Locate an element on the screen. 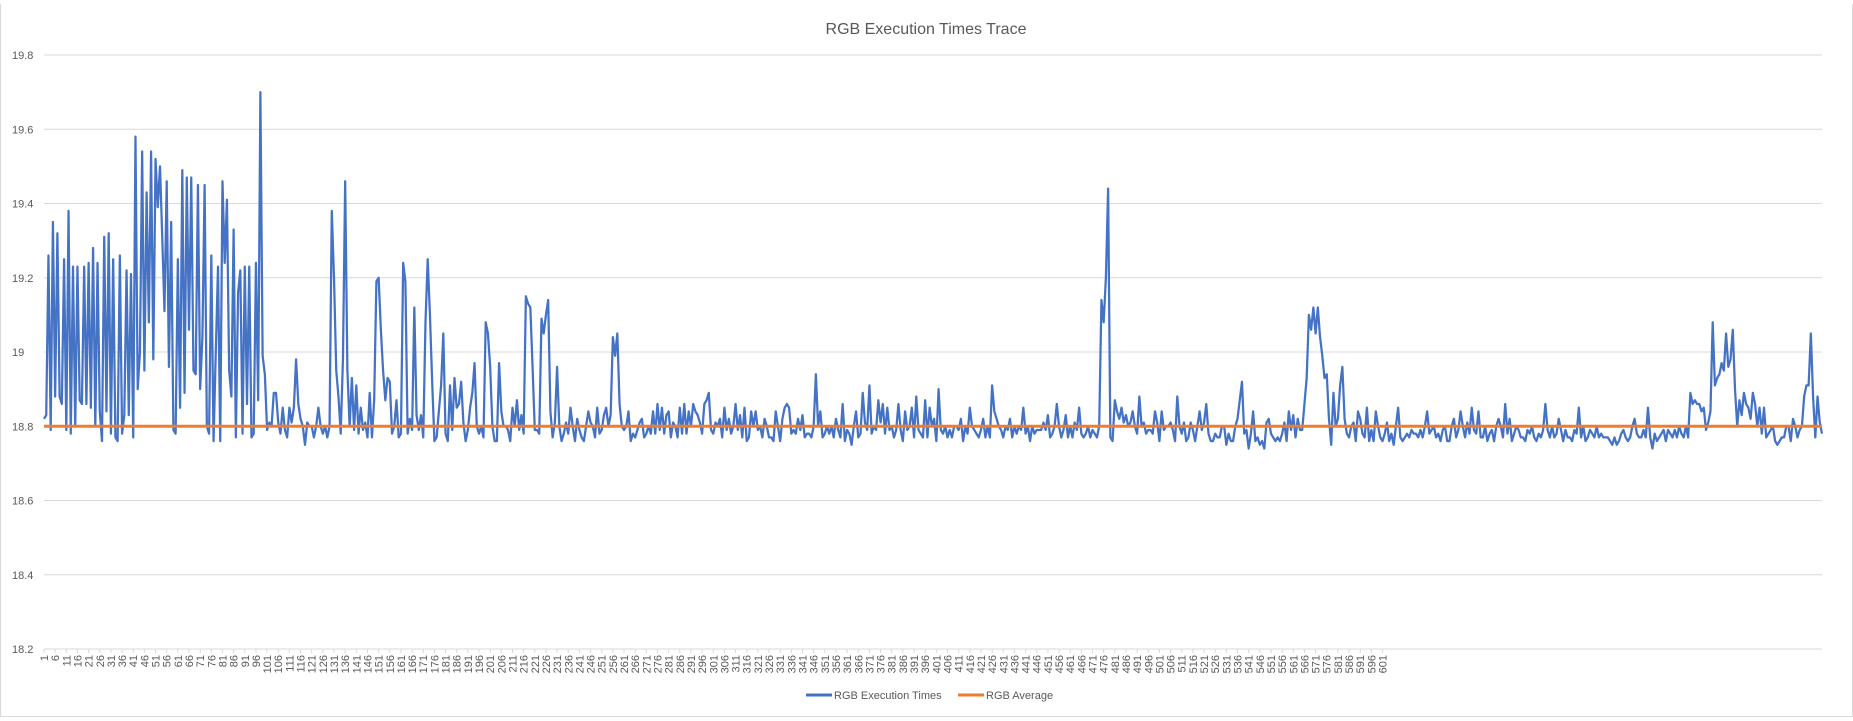 The width and height of the screenshot is (1853, 721). x-tick-label: 336 is located at coordinates (792, 664).